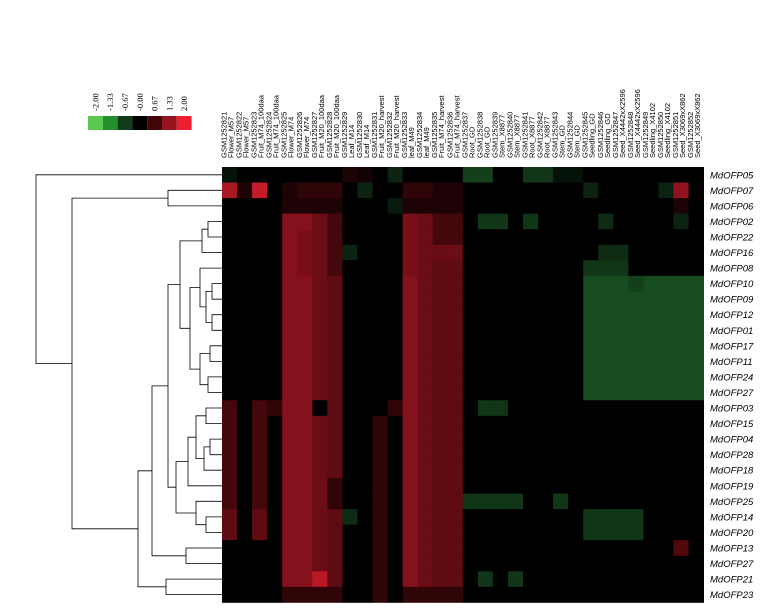 The height and width of the screenshot is (611, 783). I want to click on scale-swatch, so click(140, 123).